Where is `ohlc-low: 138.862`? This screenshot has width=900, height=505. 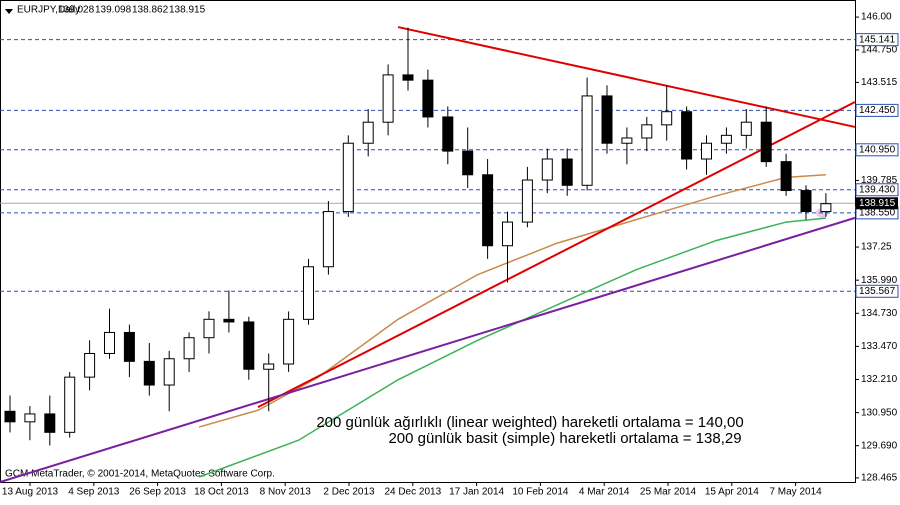
ohlc-low: 138.862 is located at coordinates (150, 10).